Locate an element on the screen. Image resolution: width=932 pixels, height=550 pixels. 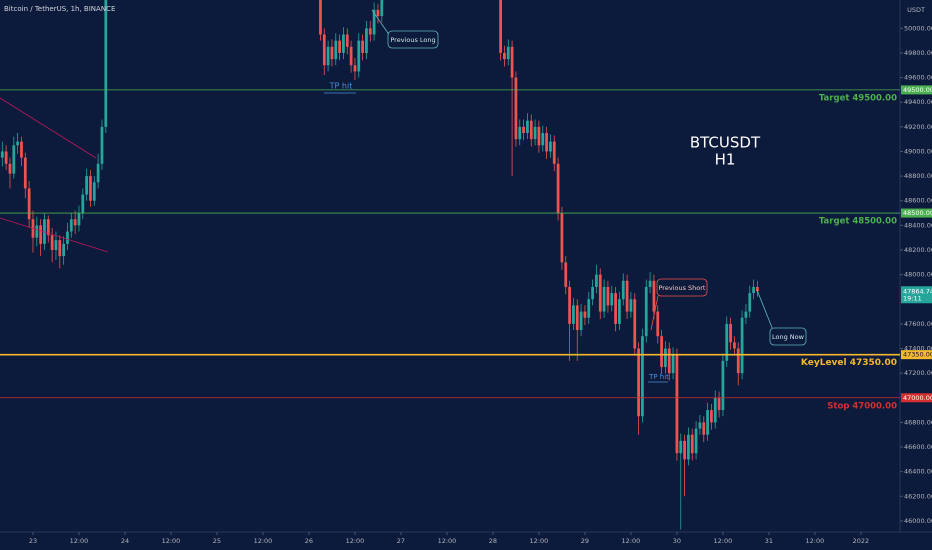
y-tick-label: 48800.00 is located at coordinates (918, 176).